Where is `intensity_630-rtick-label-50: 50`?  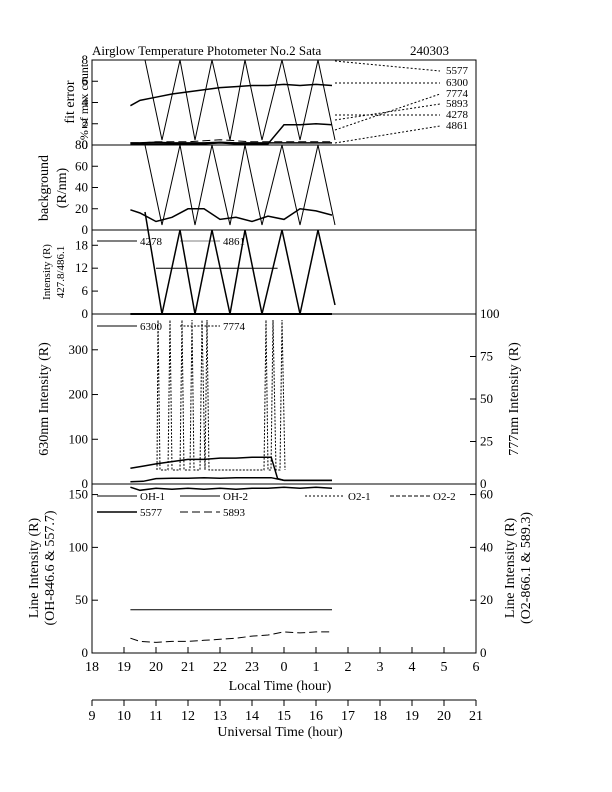 intensity_630-rtick-label-50: 50 is located at coordinates (486, 398).